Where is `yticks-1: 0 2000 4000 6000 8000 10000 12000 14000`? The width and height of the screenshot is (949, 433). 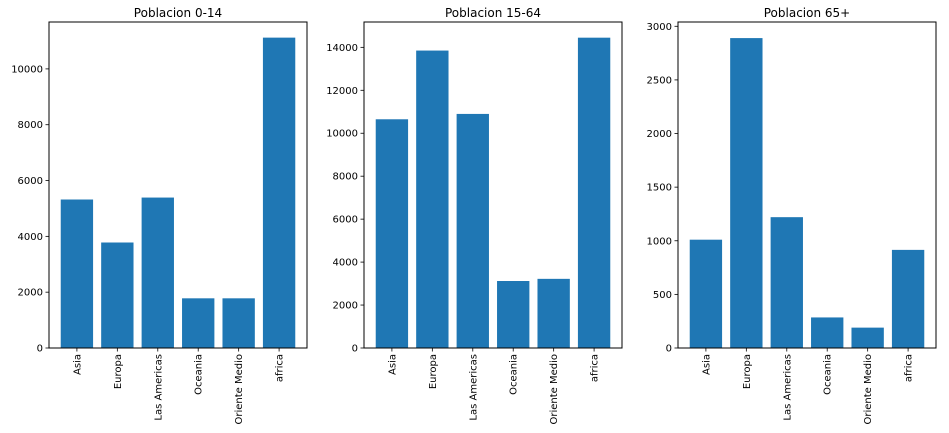 yticks-1: 0 2000 4000 6000 8000 10000 12000 14000 is located at coordinates (345, 199).